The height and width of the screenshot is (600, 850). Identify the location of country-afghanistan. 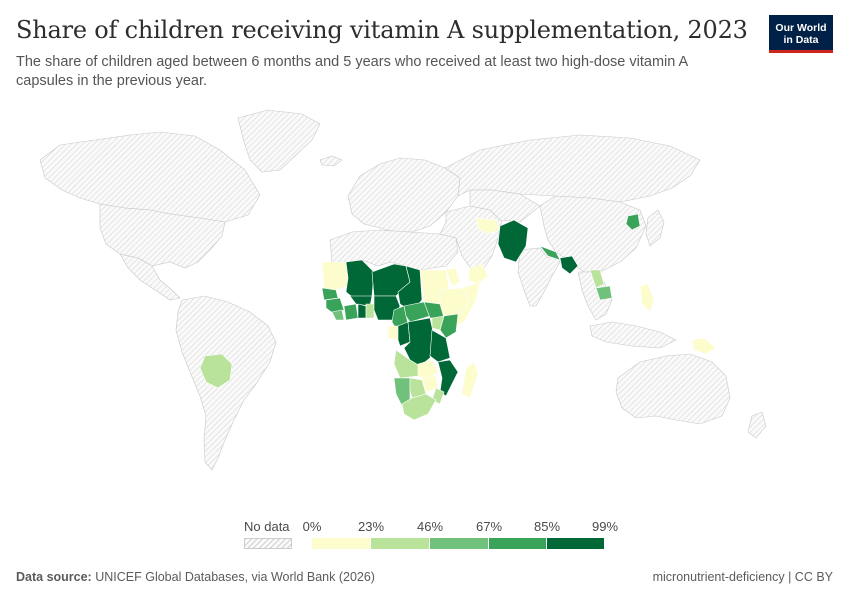
(488, 226).